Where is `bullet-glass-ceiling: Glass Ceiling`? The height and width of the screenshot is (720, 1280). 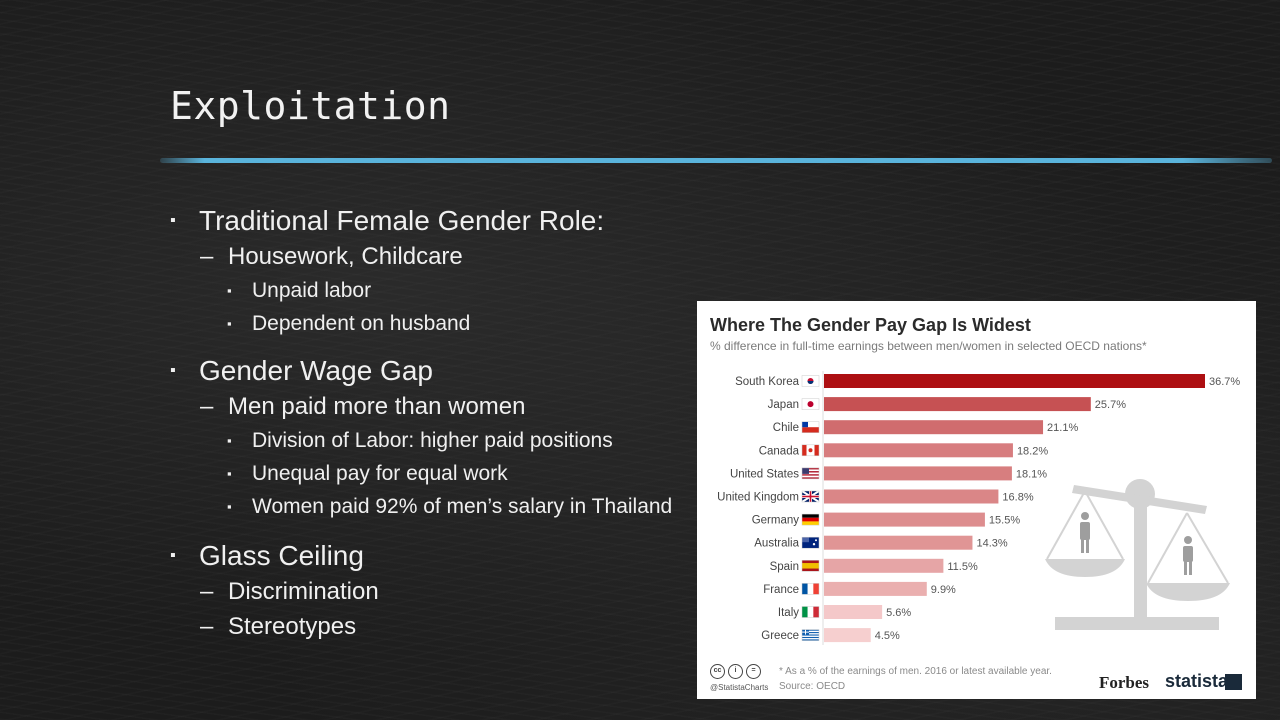 bullet-glass-ceiling: Glass Ceiling is located at coordinates (421, 555).